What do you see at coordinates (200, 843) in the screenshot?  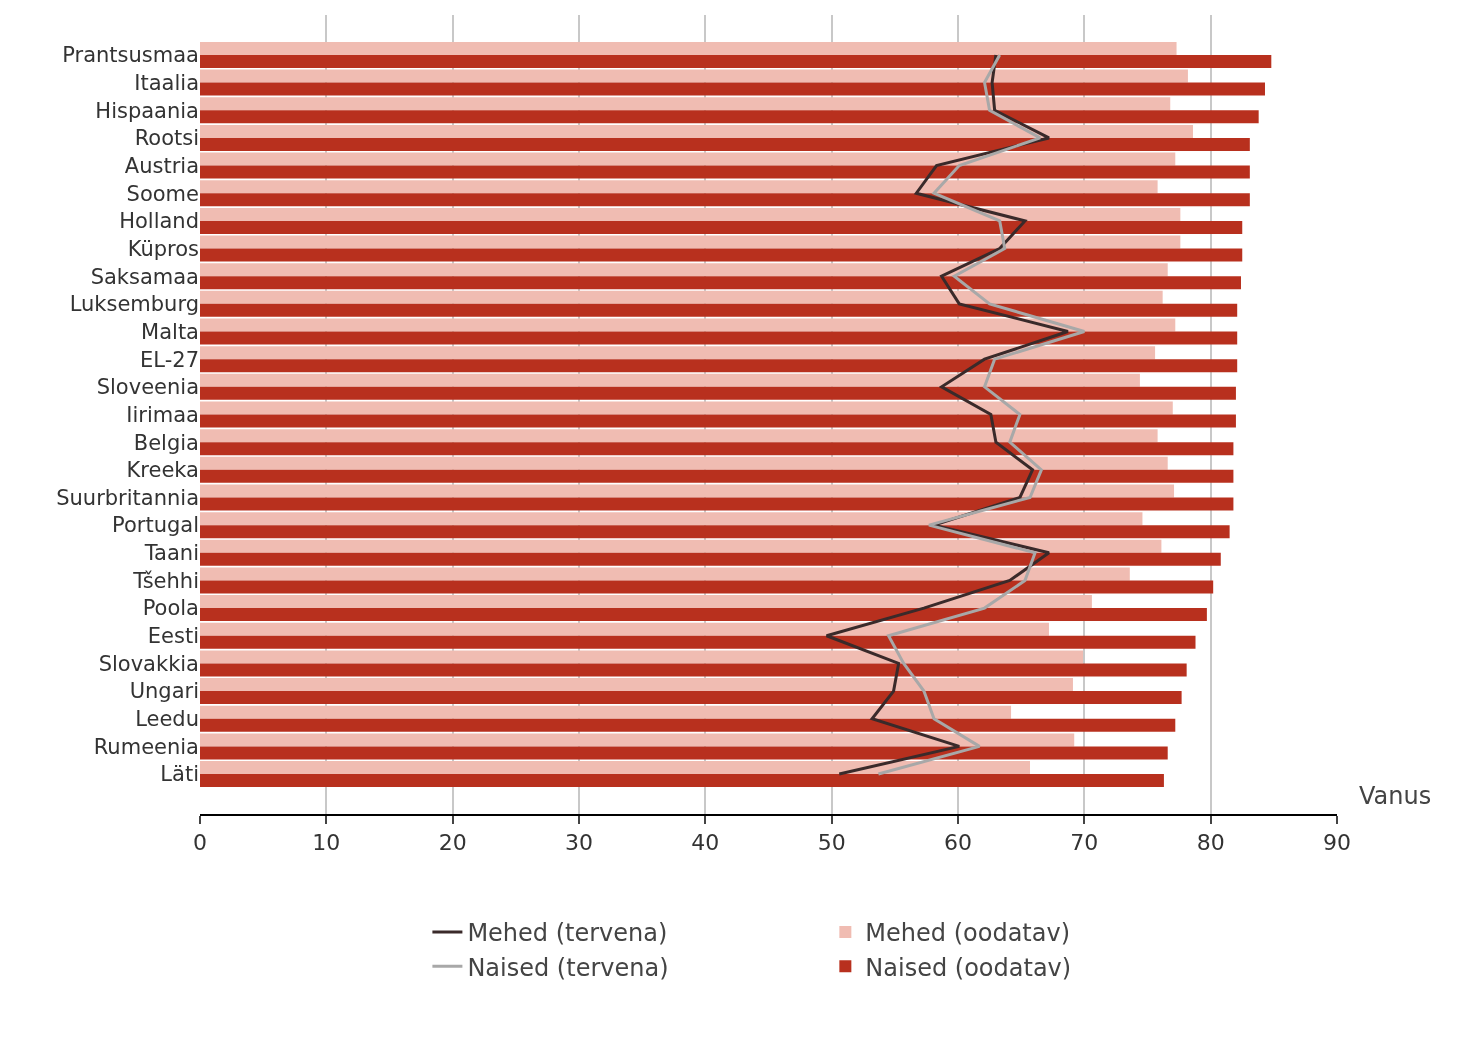 I see `x-tick-label: 0` at bounding box center [200, 843].